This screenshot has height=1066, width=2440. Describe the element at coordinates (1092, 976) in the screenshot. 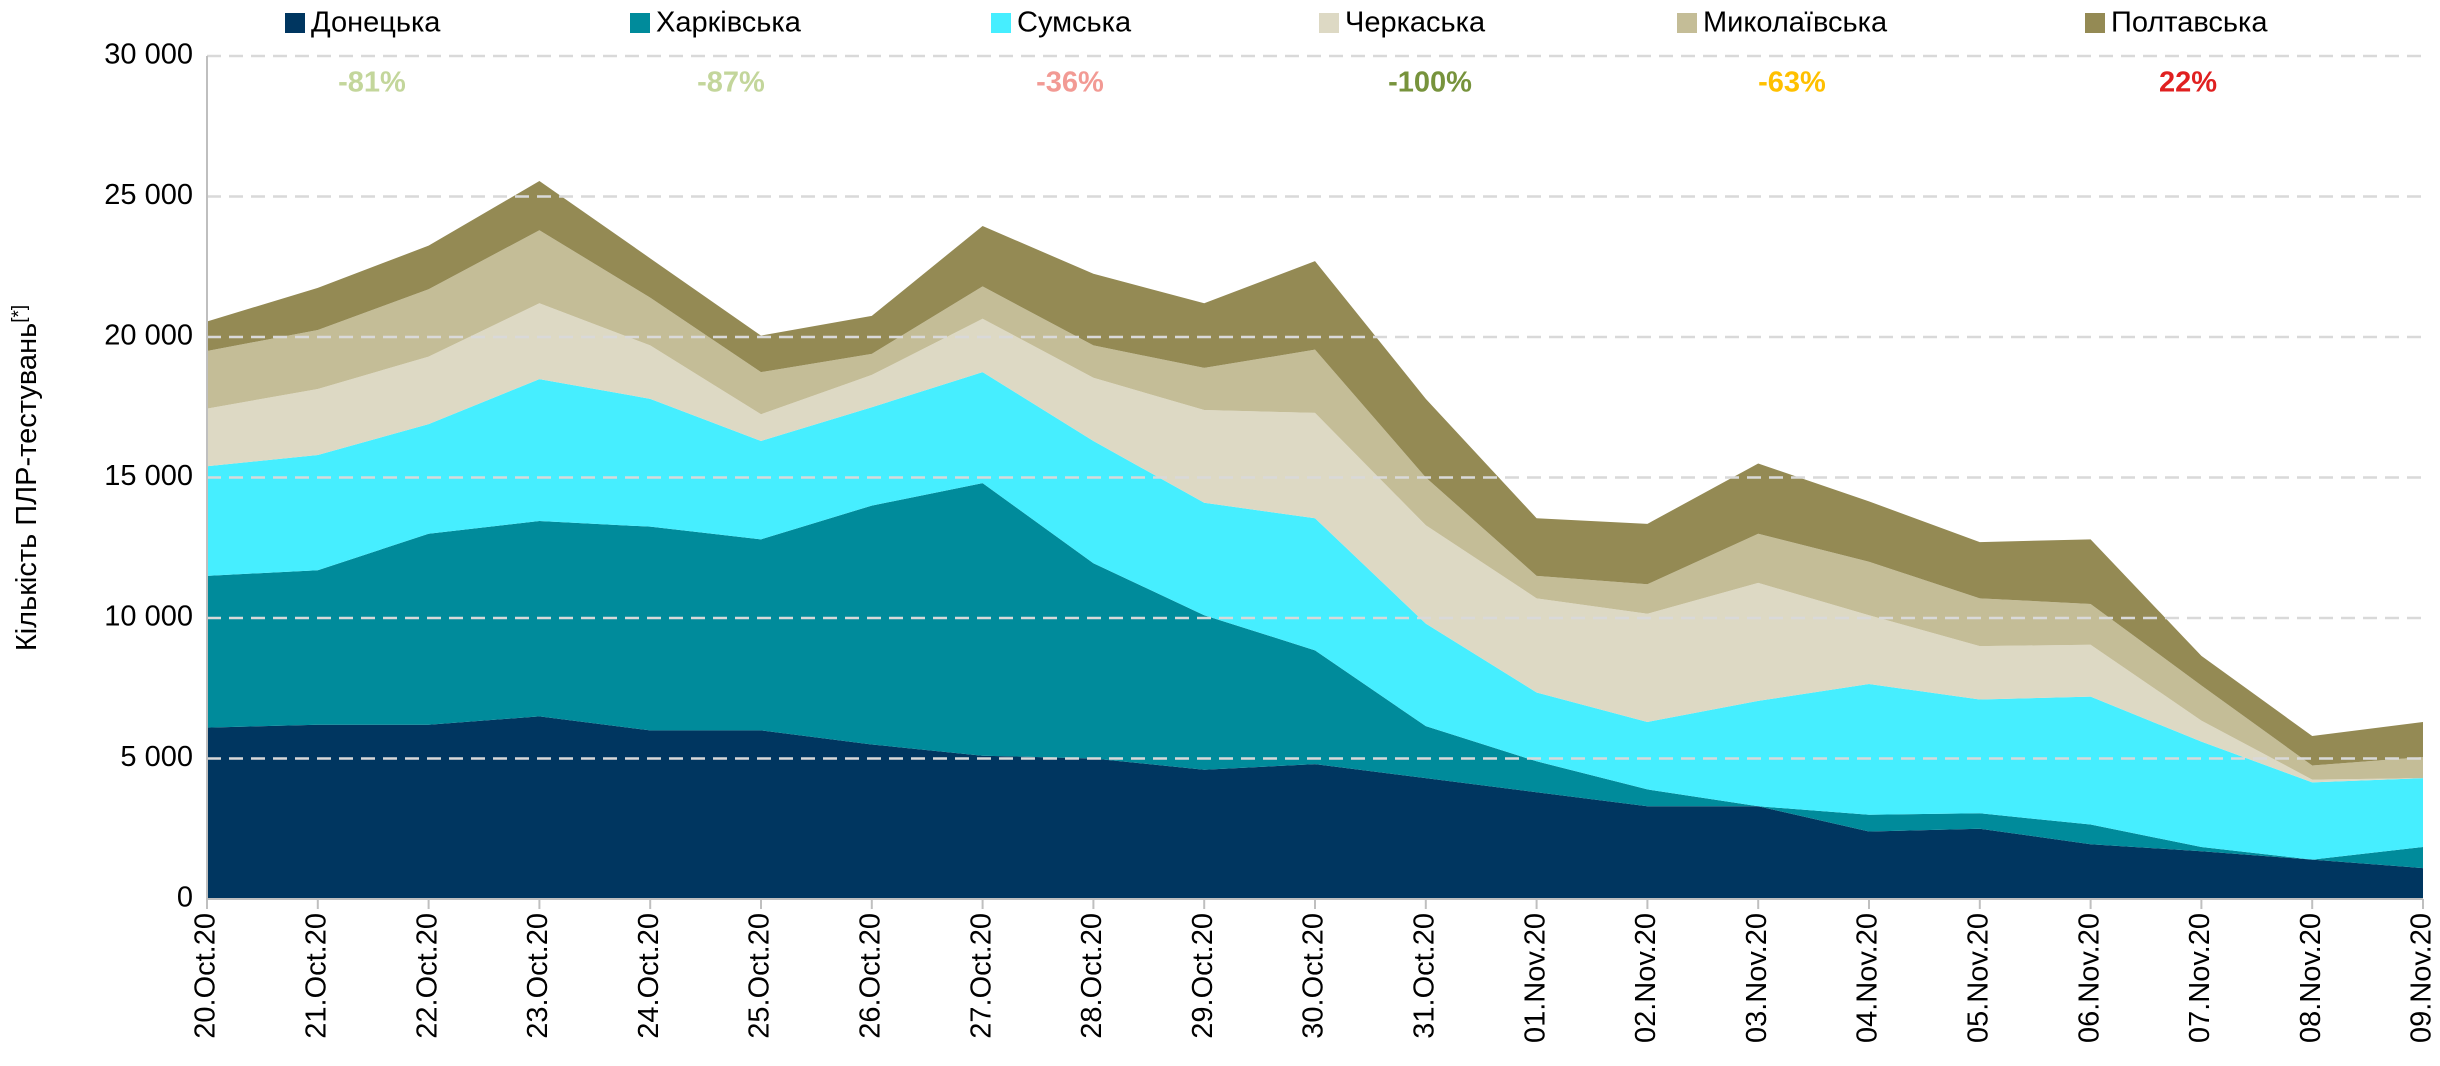

I see `x-tick-label: 28.Oct.20` at that location.